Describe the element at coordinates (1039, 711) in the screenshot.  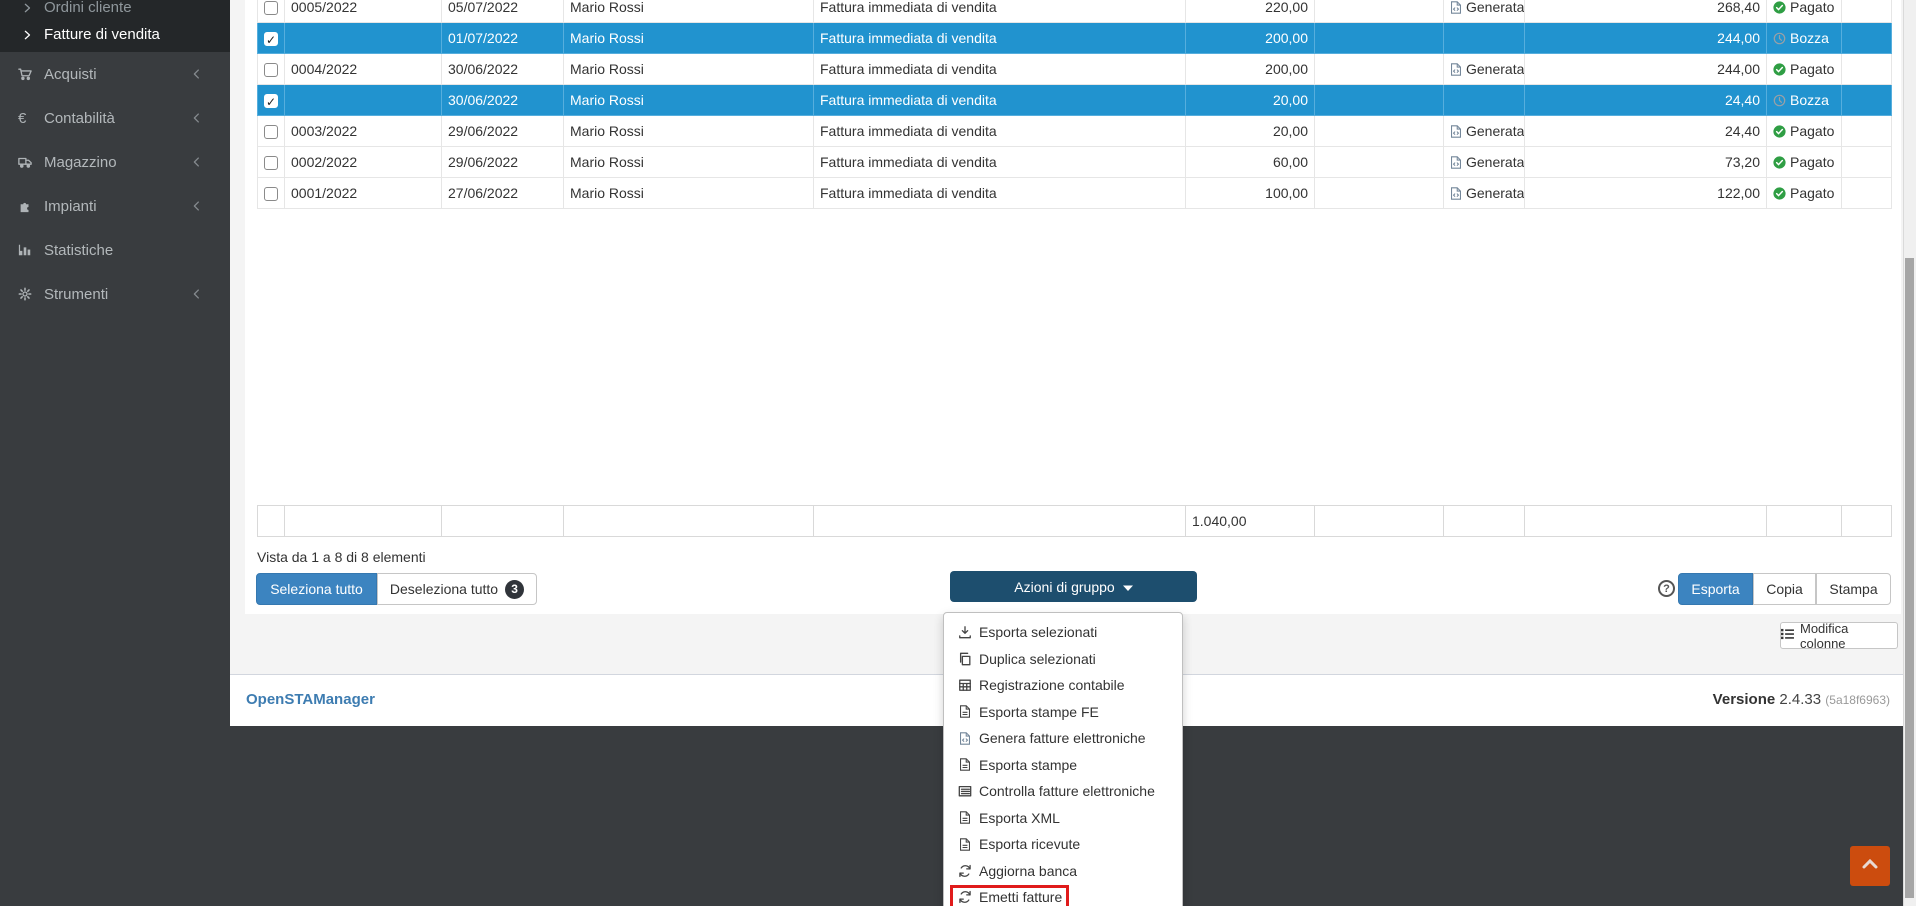
I see `menu-item-label: Esporta stampe FE` at that location.